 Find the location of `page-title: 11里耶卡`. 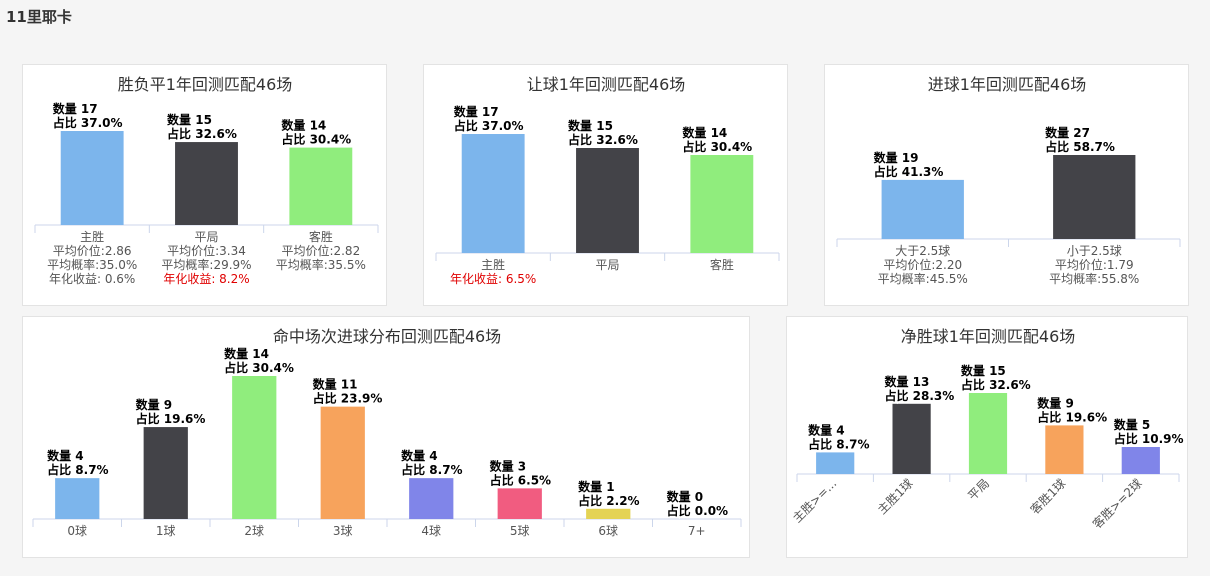

page-title: 11里耶卡 is located at coordinates (39, 17).